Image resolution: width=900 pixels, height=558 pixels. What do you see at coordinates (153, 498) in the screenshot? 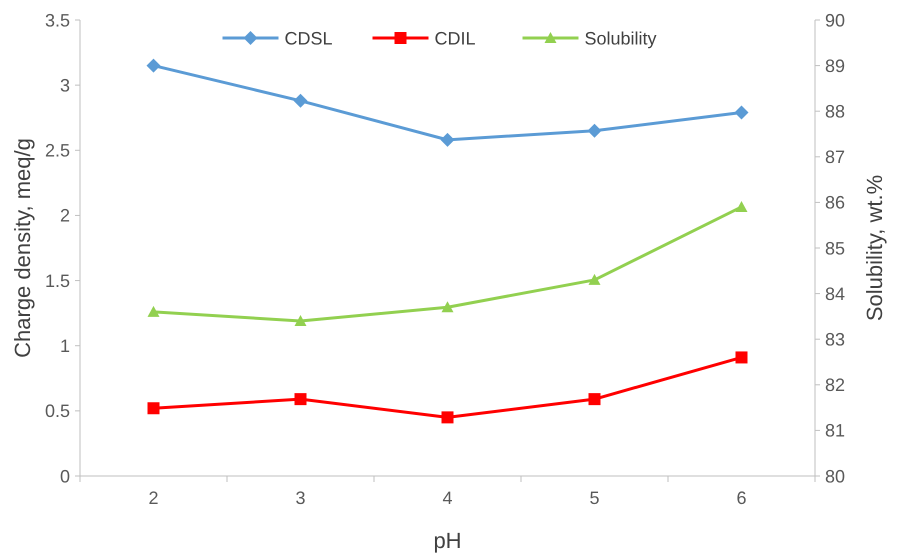
I see `x-tick-label: 2` at bounding box center [153, 498].